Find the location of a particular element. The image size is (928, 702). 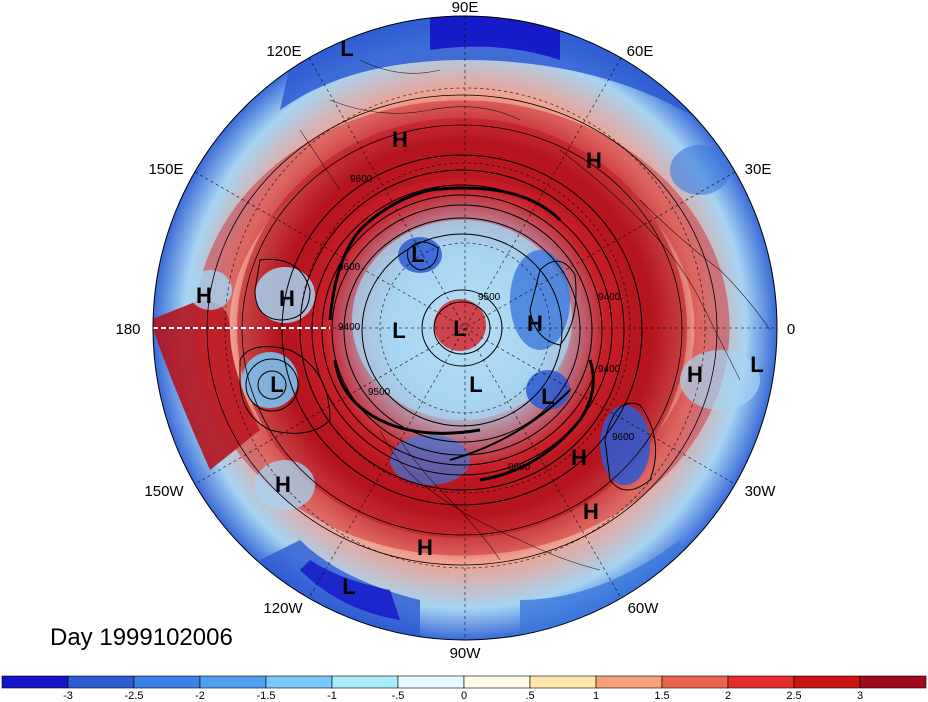

colorbar: -3 -2.5 -2 -1.5 -1 -.5 0 .5 1 1.5 2 2.5 3 is located at coordinates (464, 688).